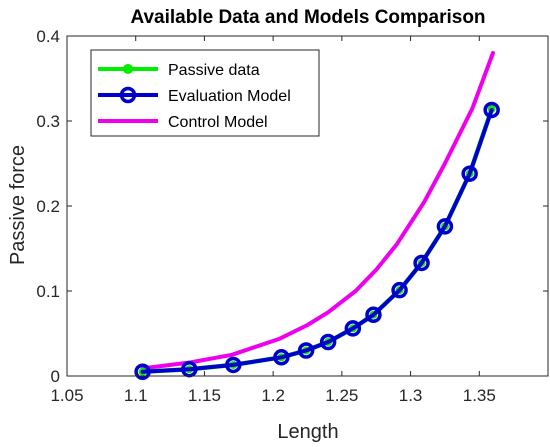  Describe the element at coordinates (18, 205) in the screenshot. I see `y-axis-label: Passive force` at that location.